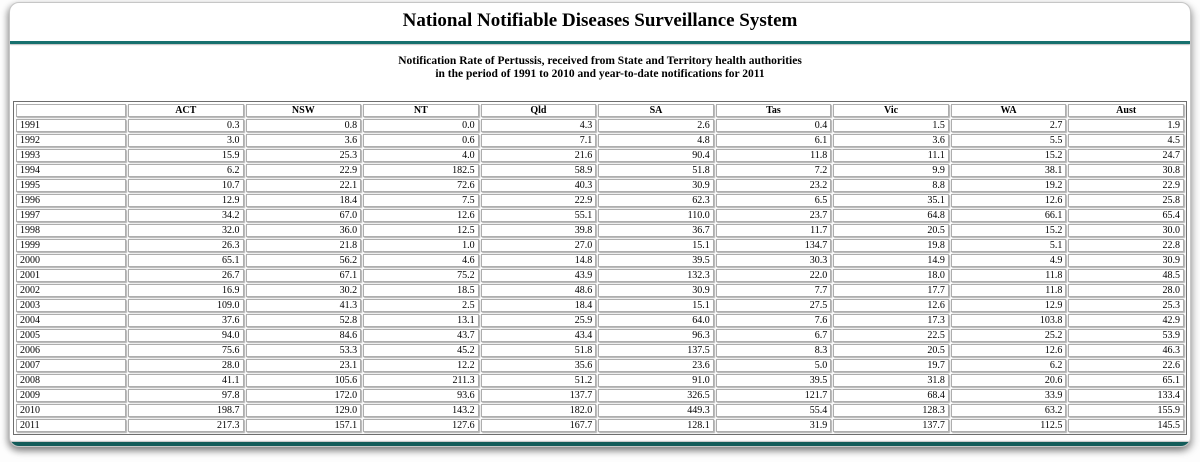  I want to click on value-cell: 6.2, so click(186, 170).